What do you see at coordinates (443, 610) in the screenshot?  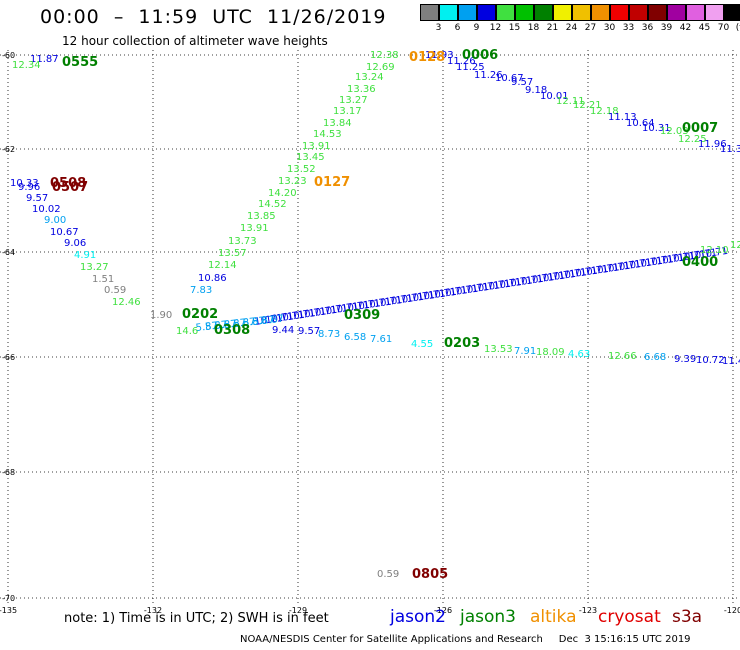 I see `lon-label: -126` at bounding box center [443, 610].